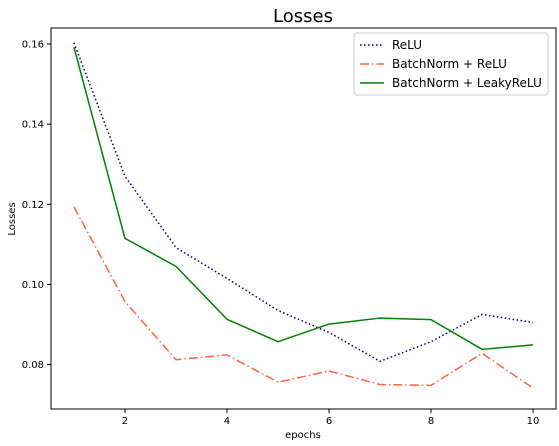  Describe the element at coordinates (33, 205) in the screenshot. I see `y-tick-label: 0.12` at that location.